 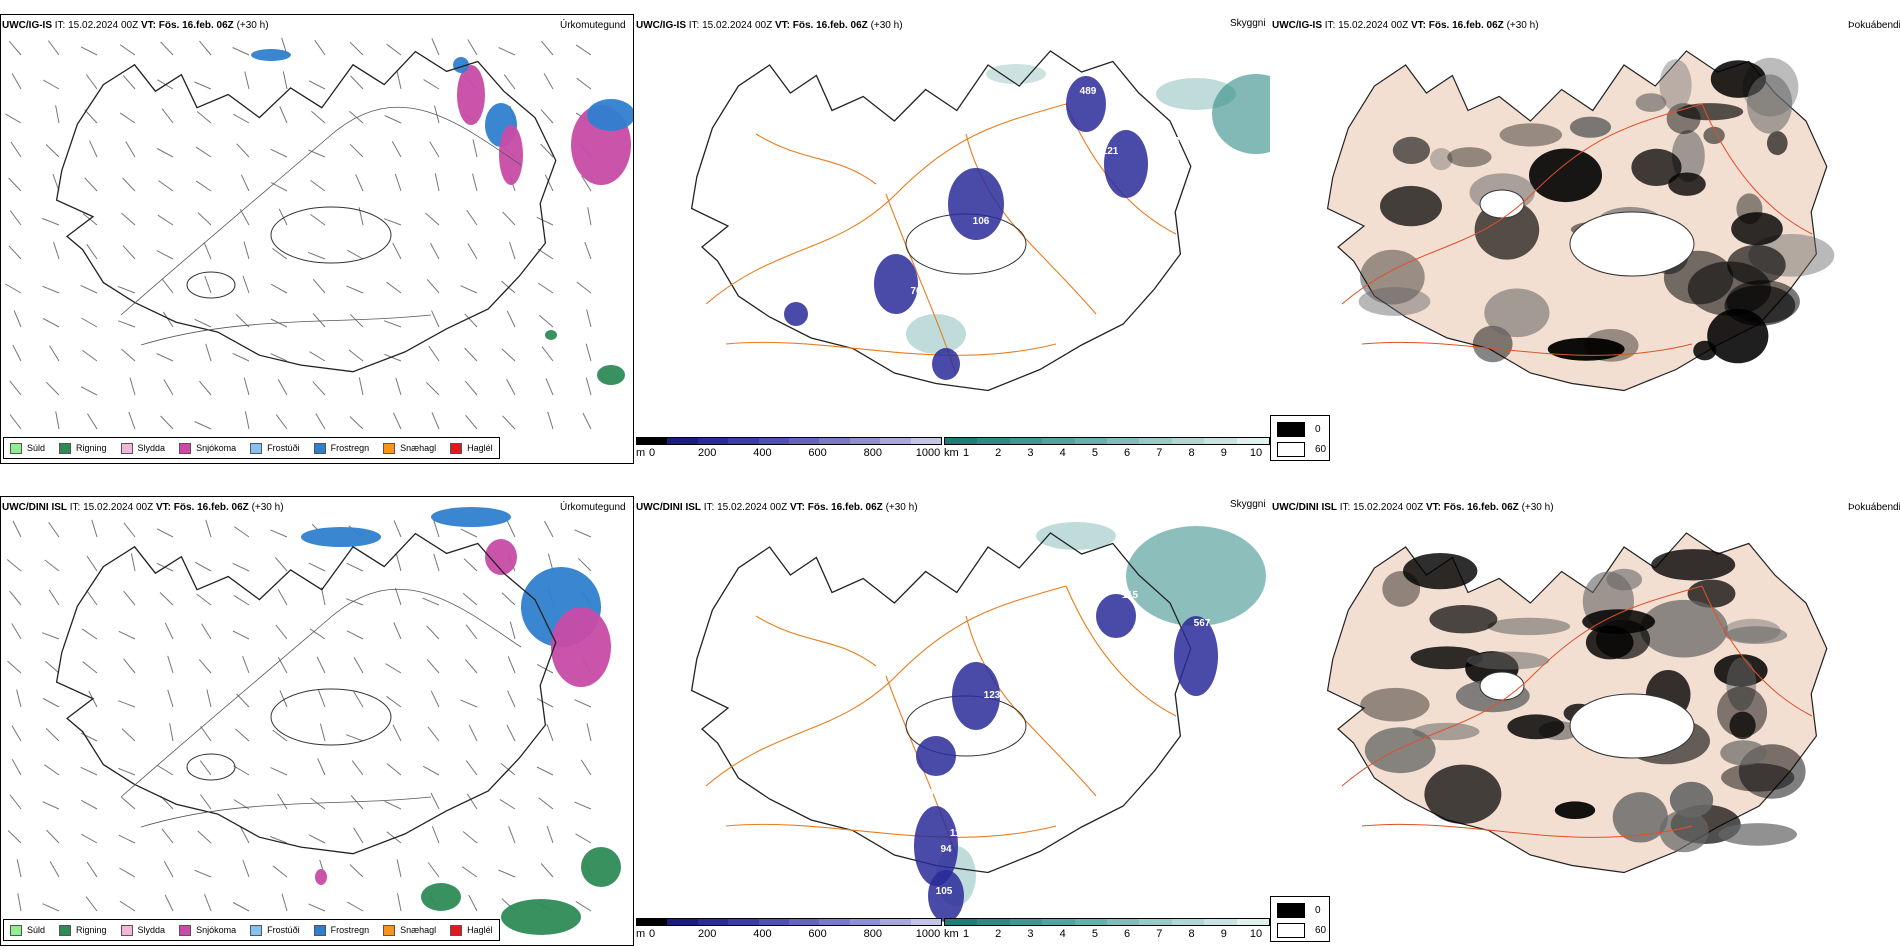 What do you see at coordinates (980, 221) in the screenshot?
I see `visibility-map-1: 489 223 121 174 83 106 76 11` at bounding box center [980, 221].